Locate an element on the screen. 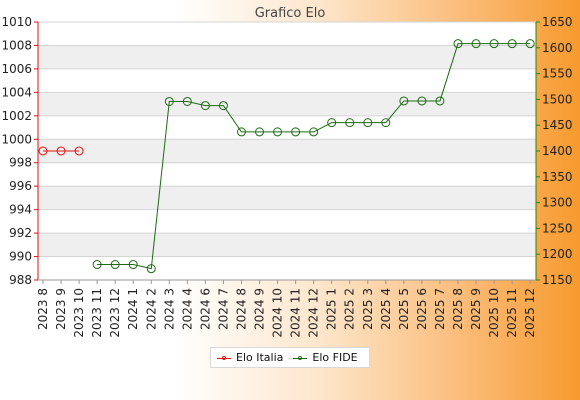 The width and height of the screenshot is (580, 400). legend-swatch-elo-italia is located at coordinates (224, 358).